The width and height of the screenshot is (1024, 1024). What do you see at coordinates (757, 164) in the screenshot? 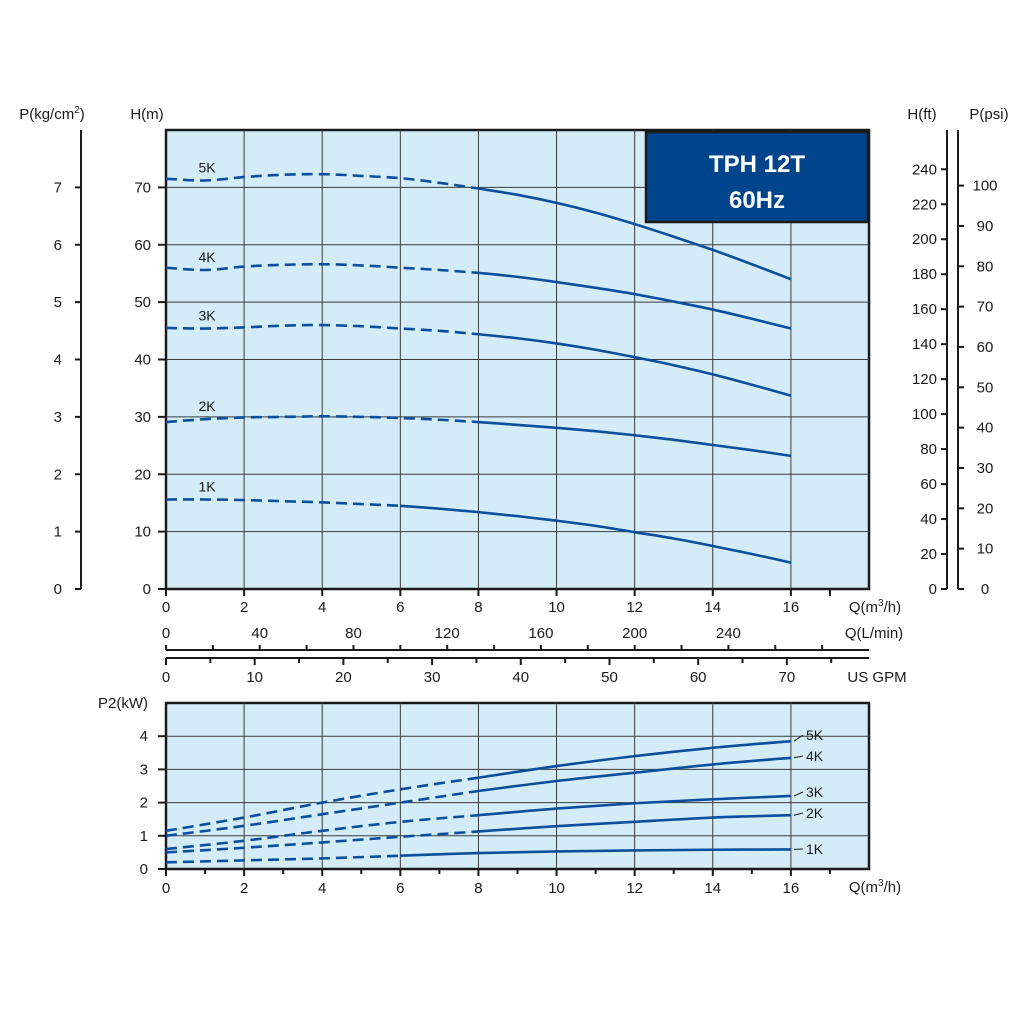
I see `model-name: TPH 12T` at bounding box center [757, 164].